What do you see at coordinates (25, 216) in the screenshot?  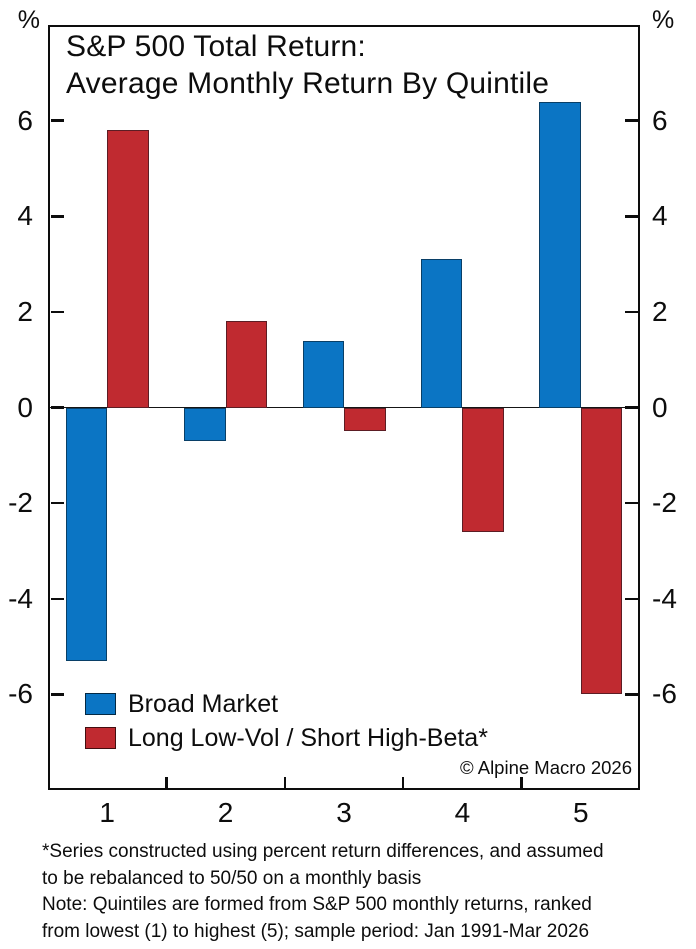 I see `y-axis-label-left: 4` at bounding box center [25, 216].